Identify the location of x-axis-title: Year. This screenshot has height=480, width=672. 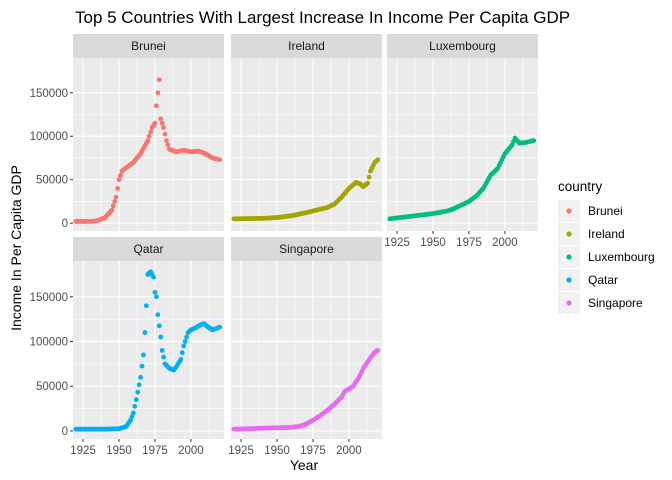
(304, 465).